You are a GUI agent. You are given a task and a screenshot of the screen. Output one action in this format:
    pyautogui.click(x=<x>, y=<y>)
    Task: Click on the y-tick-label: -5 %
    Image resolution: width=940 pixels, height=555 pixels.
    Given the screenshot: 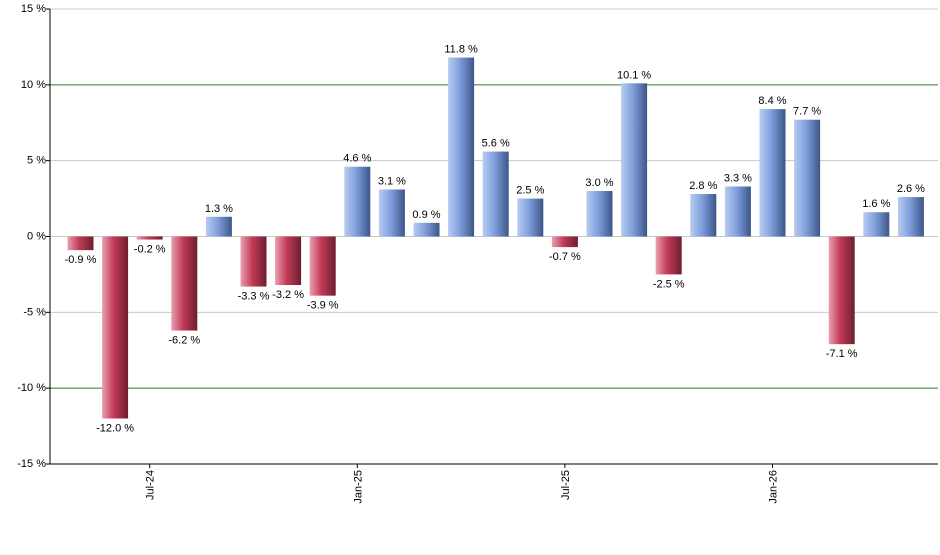 What is the action you would take?
    pyautogui.click(x=34, y=312)
    